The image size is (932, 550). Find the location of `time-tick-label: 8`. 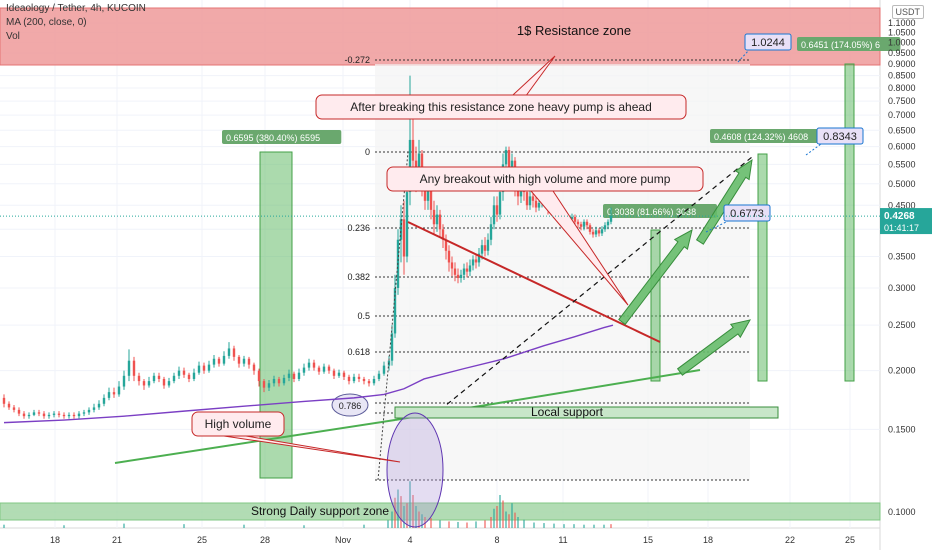

time-tick-label: 8 is located at coordinates (496, 540).